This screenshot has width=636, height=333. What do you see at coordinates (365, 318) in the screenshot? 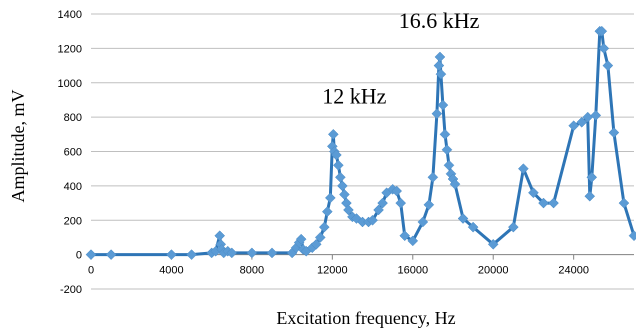
I see `x-axis-title: Excitation frequency, Hz` at bounding box center [365, 318].